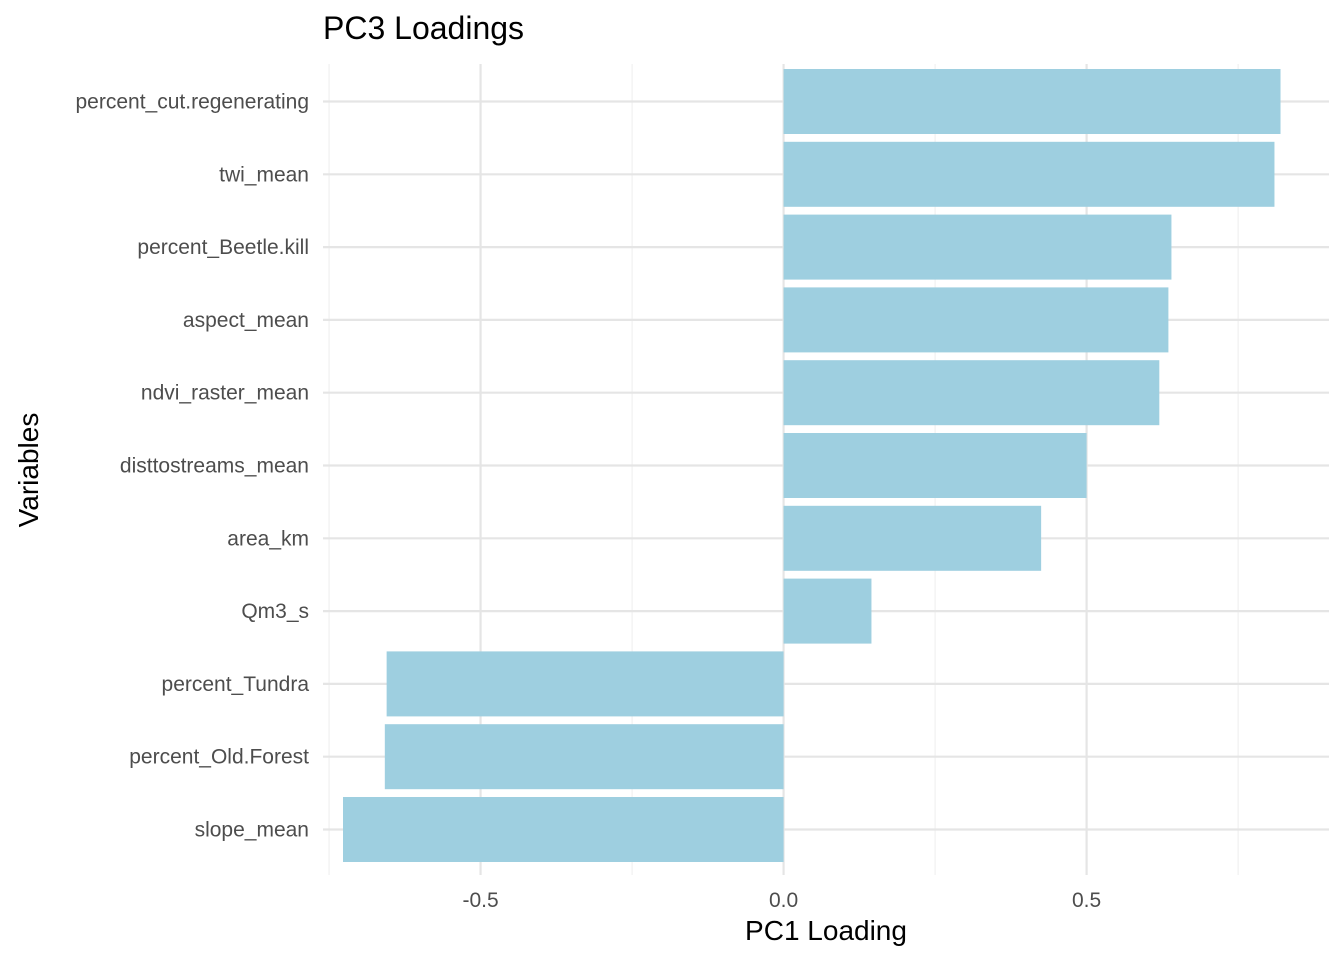 This screenshot has height=960, width=1344. Describe the element at coordinates (193, 102) in the screenshot. I see `y-tick-label: percent_cut.regenerating` at that location.